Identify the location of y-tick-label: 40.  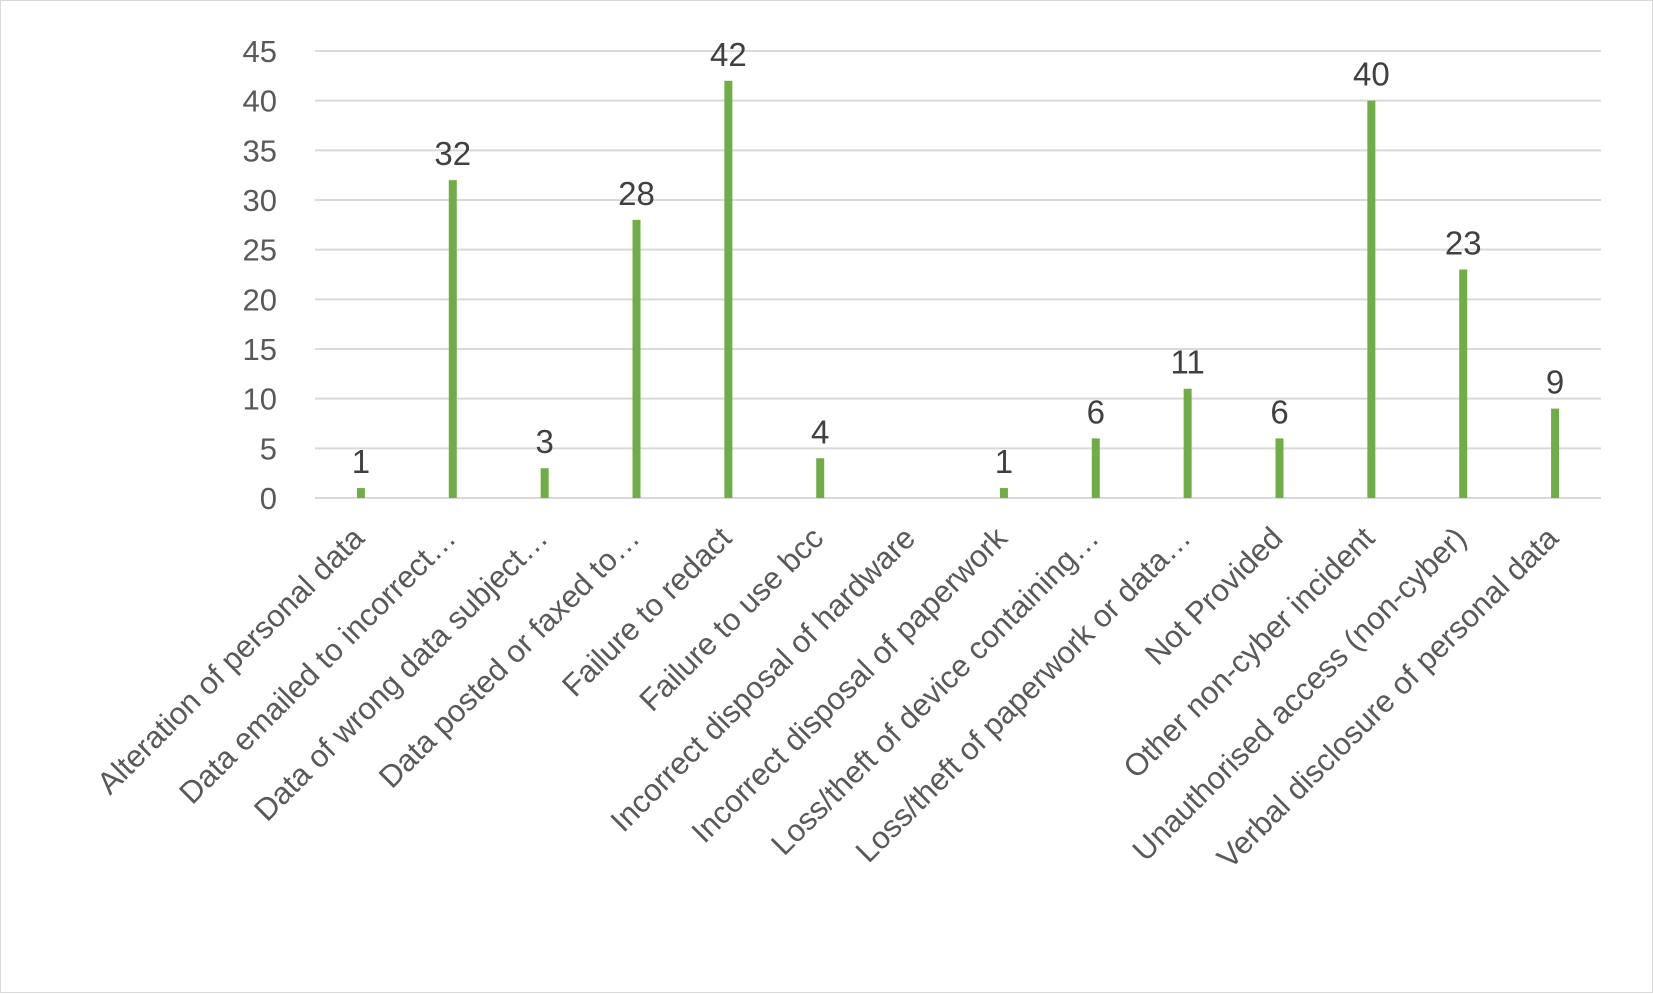
(260, 101).